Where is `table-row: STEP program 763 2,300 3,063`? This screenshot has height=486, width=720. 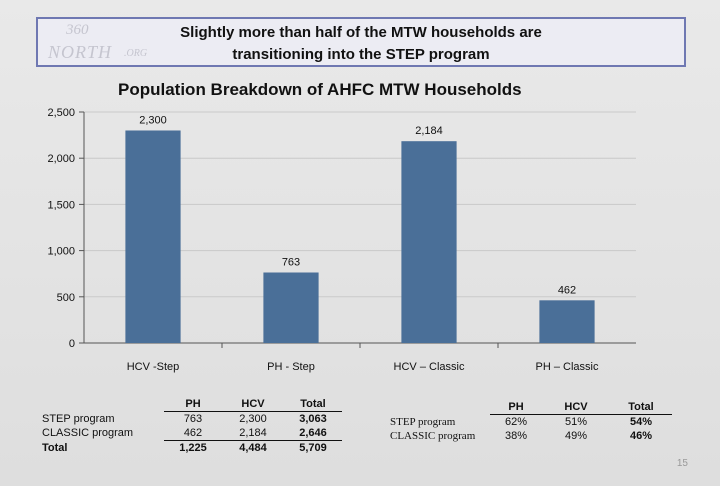
table-row: STEP program 763 2,300 3,063 is located at coordinates (192, 419).